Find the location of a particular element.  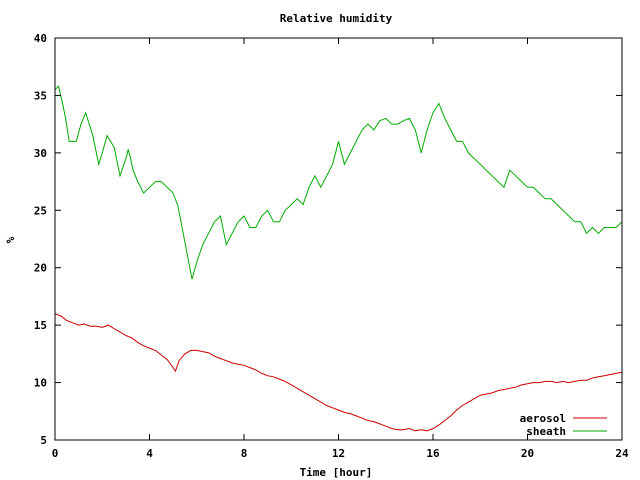

y-tick-label-6: 35 is located at coordinates (40, 95).